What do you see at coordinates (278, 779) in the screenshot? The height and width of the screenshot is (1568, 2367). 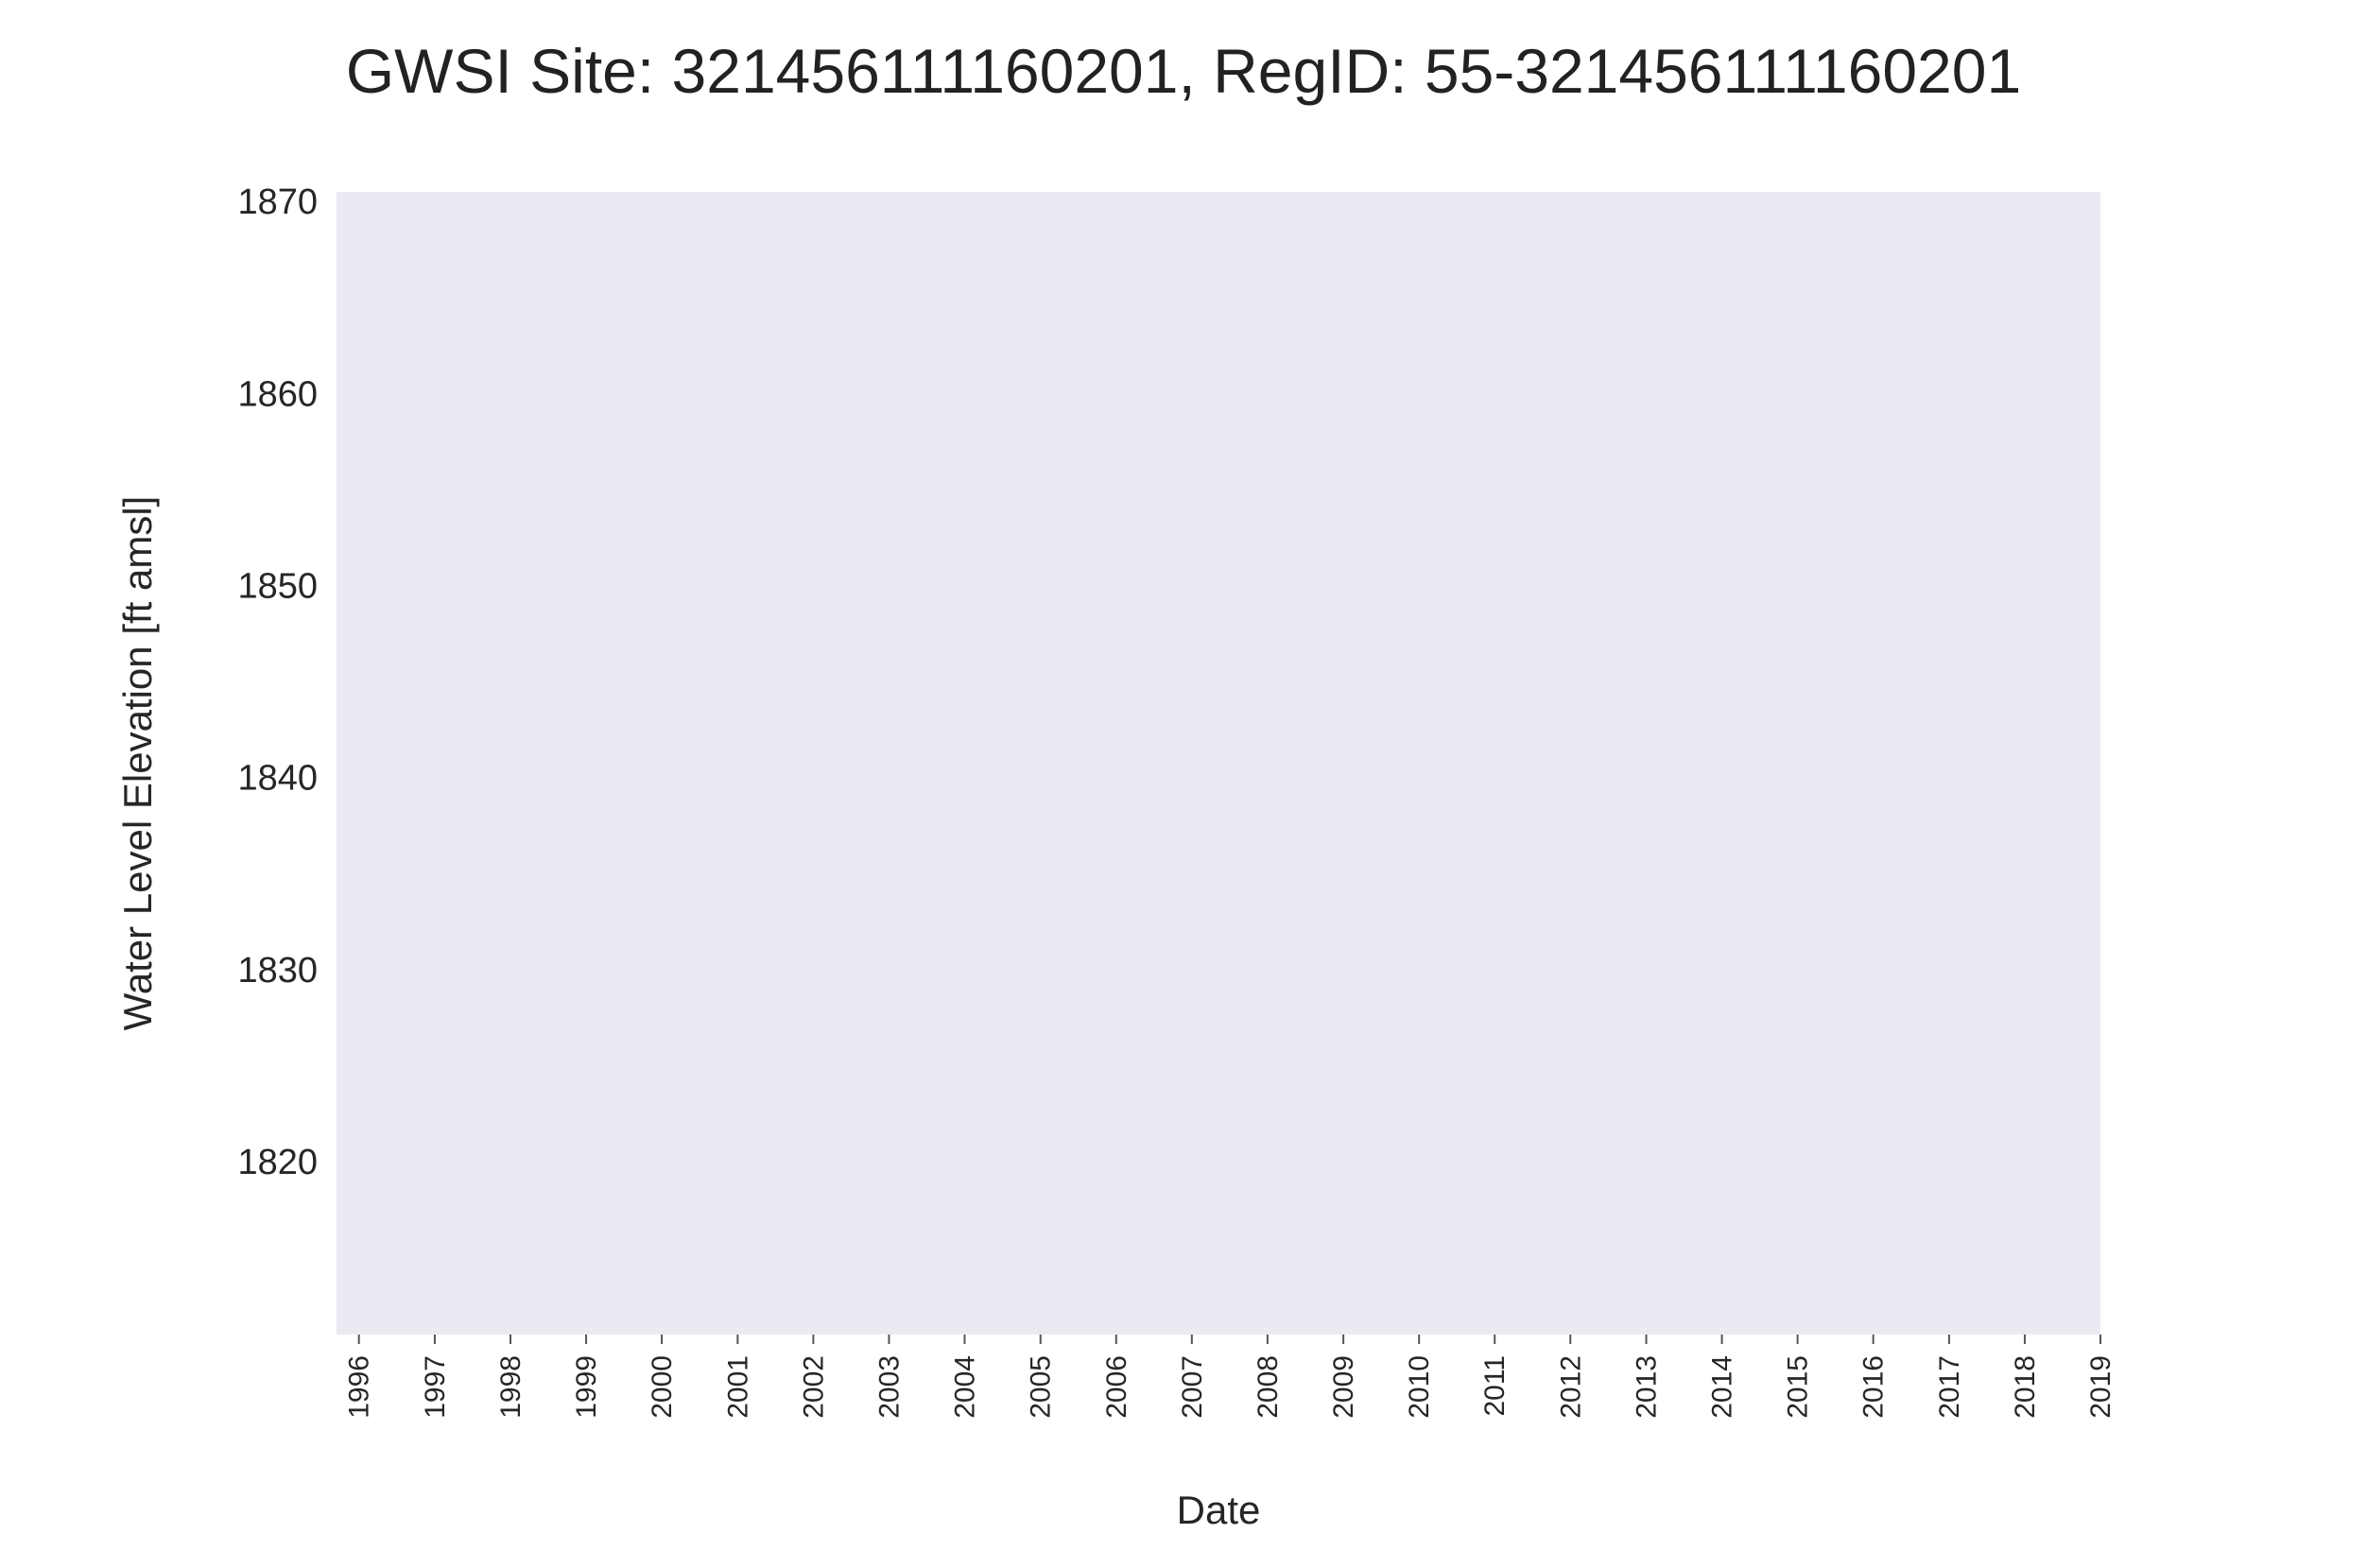 I see `y-tick-label: 1840` at bounding box center [278, 779].